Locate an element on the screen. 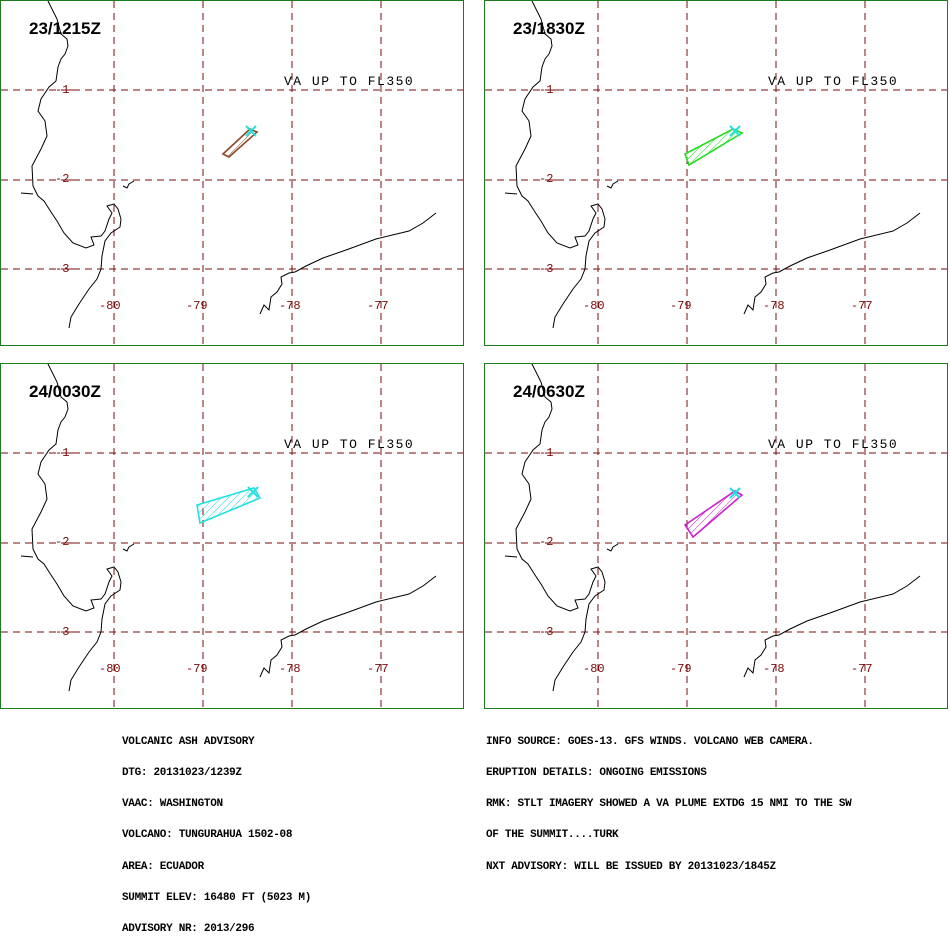 This screenshot has height=945, width=950. panel-time-label: 23/1830Z is located at coordinates (549, 28).